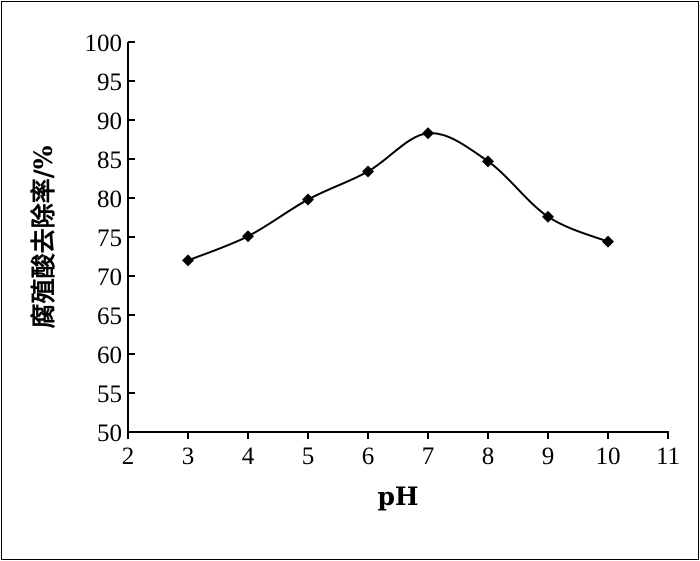  Describe the element at coordinates (248, 456) in the screenshot. I see `x-tick-label: 4` at that location.